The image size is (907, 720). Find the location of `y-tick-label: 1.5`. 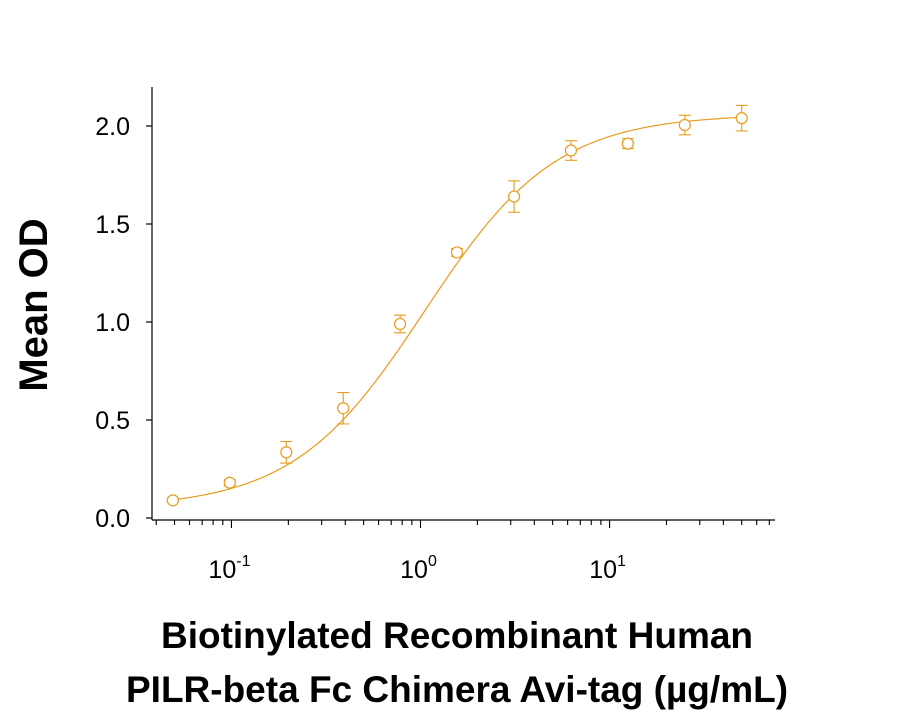

y-tick-label: 1.5 is located at coordinates (112, 225).